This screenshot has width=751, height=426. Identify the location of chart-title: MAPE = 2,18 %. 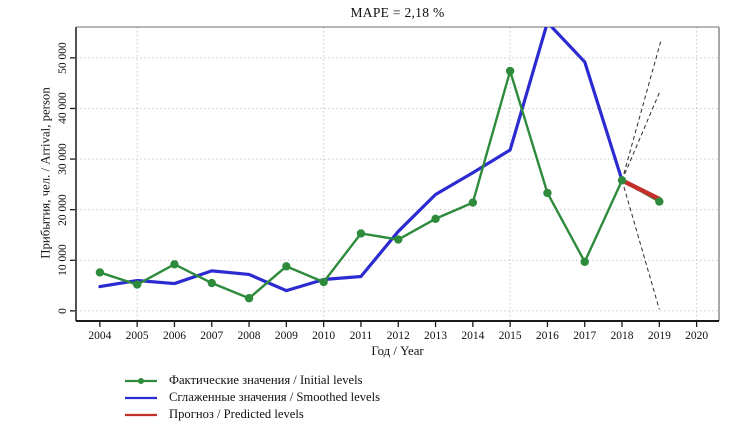
(397, 12).